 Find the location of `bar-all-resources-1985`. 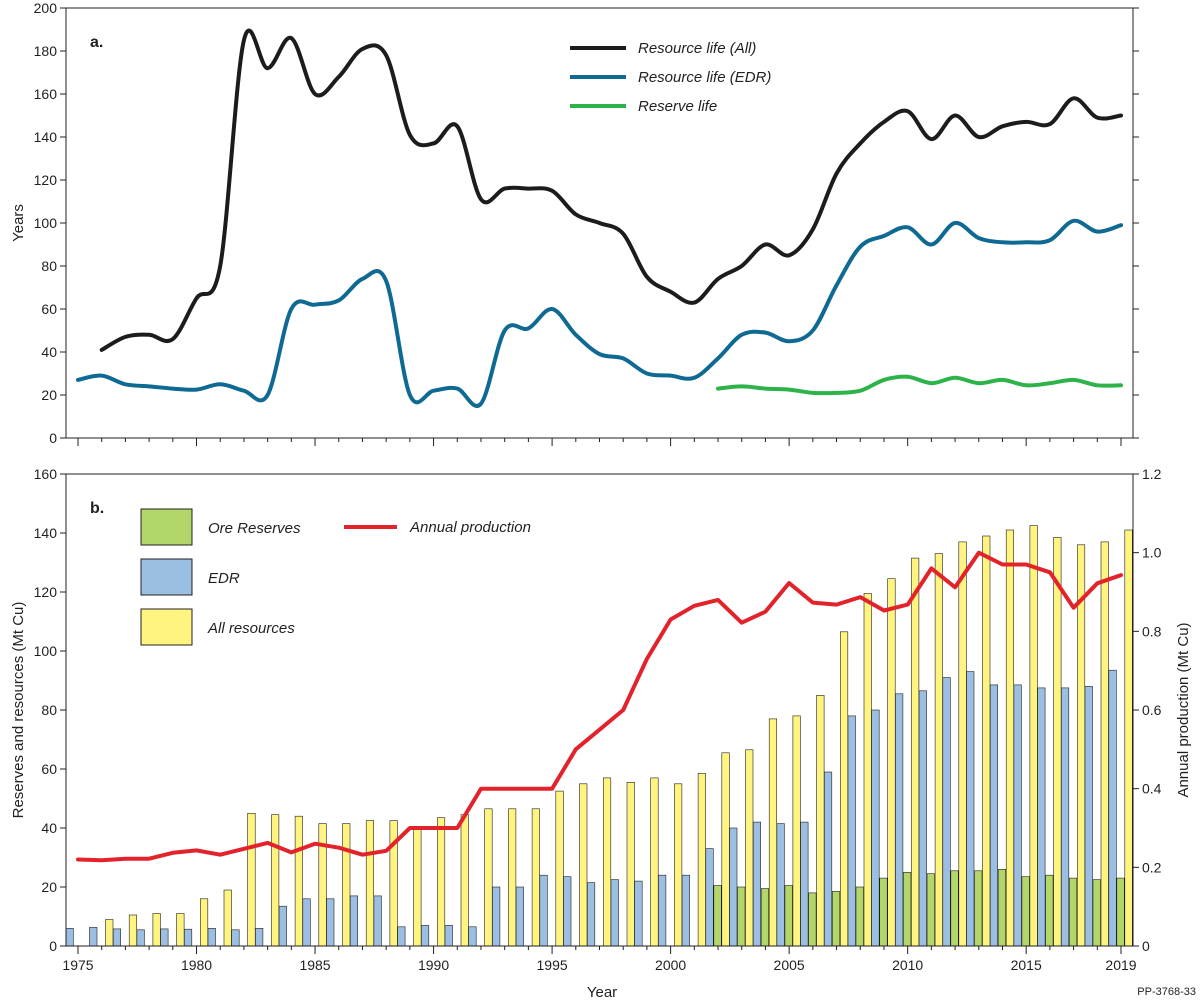

bar-all-resources-1985 is located at coordinates (322, 885).